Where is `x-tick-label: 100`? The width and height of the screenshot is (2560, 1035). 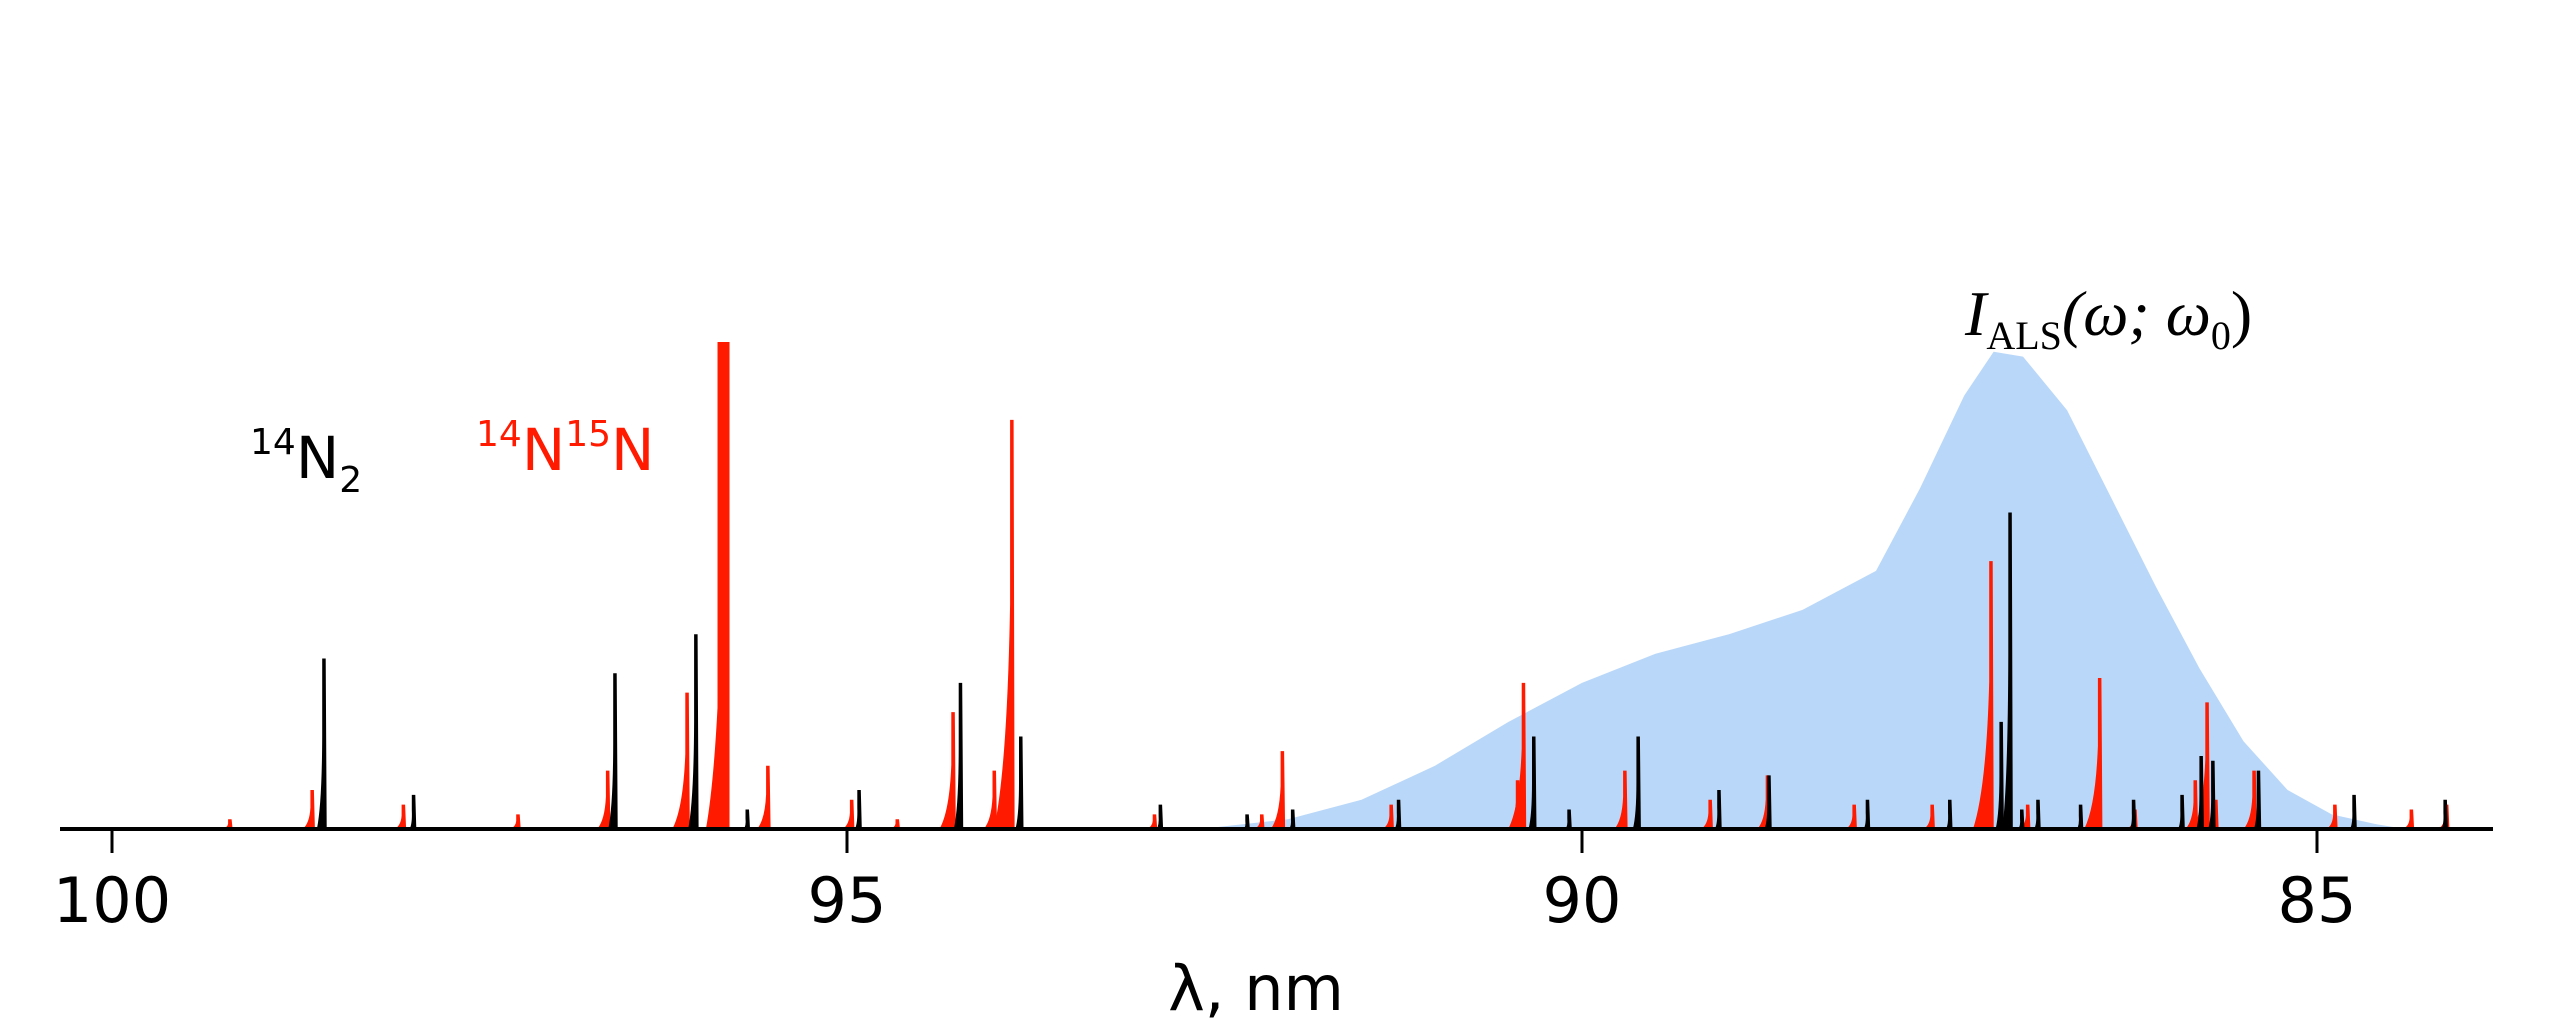
x-tick-label: 100 is located at coordinates (112, 900).